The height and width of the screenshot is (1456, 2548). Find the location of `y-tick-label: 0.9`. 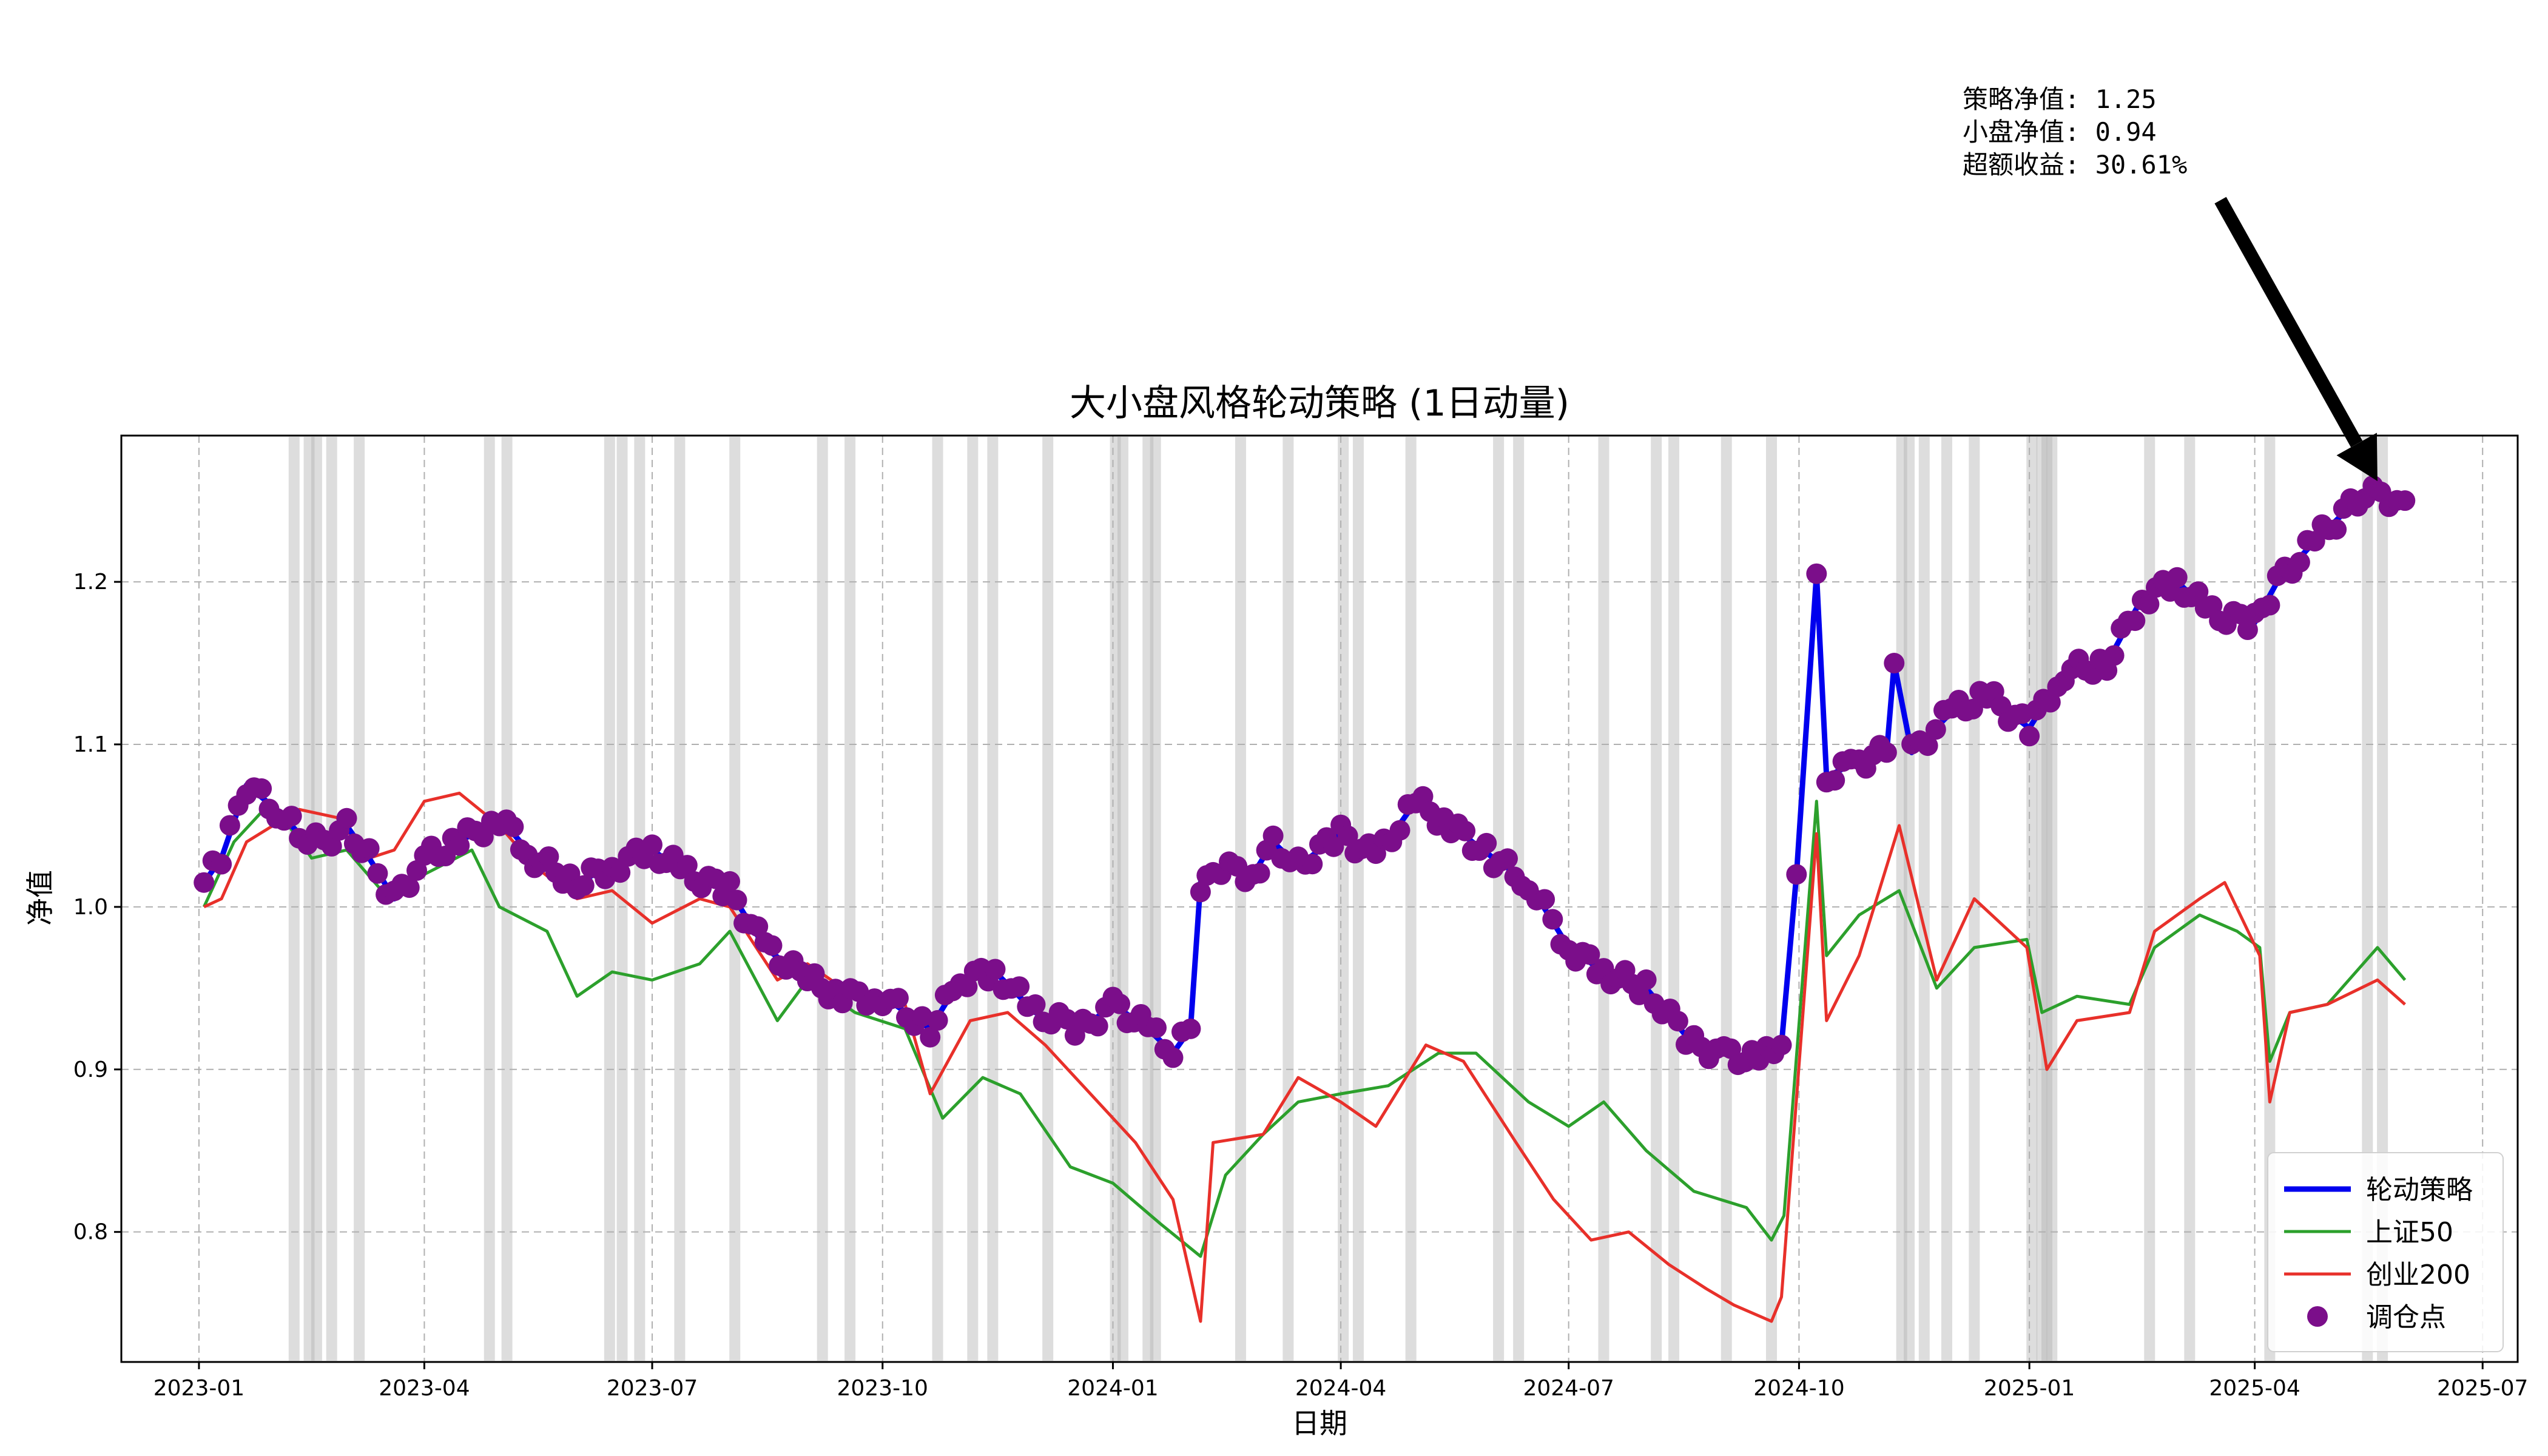

y-tick-label: 0.9 is located at coordinates (90, 1069).